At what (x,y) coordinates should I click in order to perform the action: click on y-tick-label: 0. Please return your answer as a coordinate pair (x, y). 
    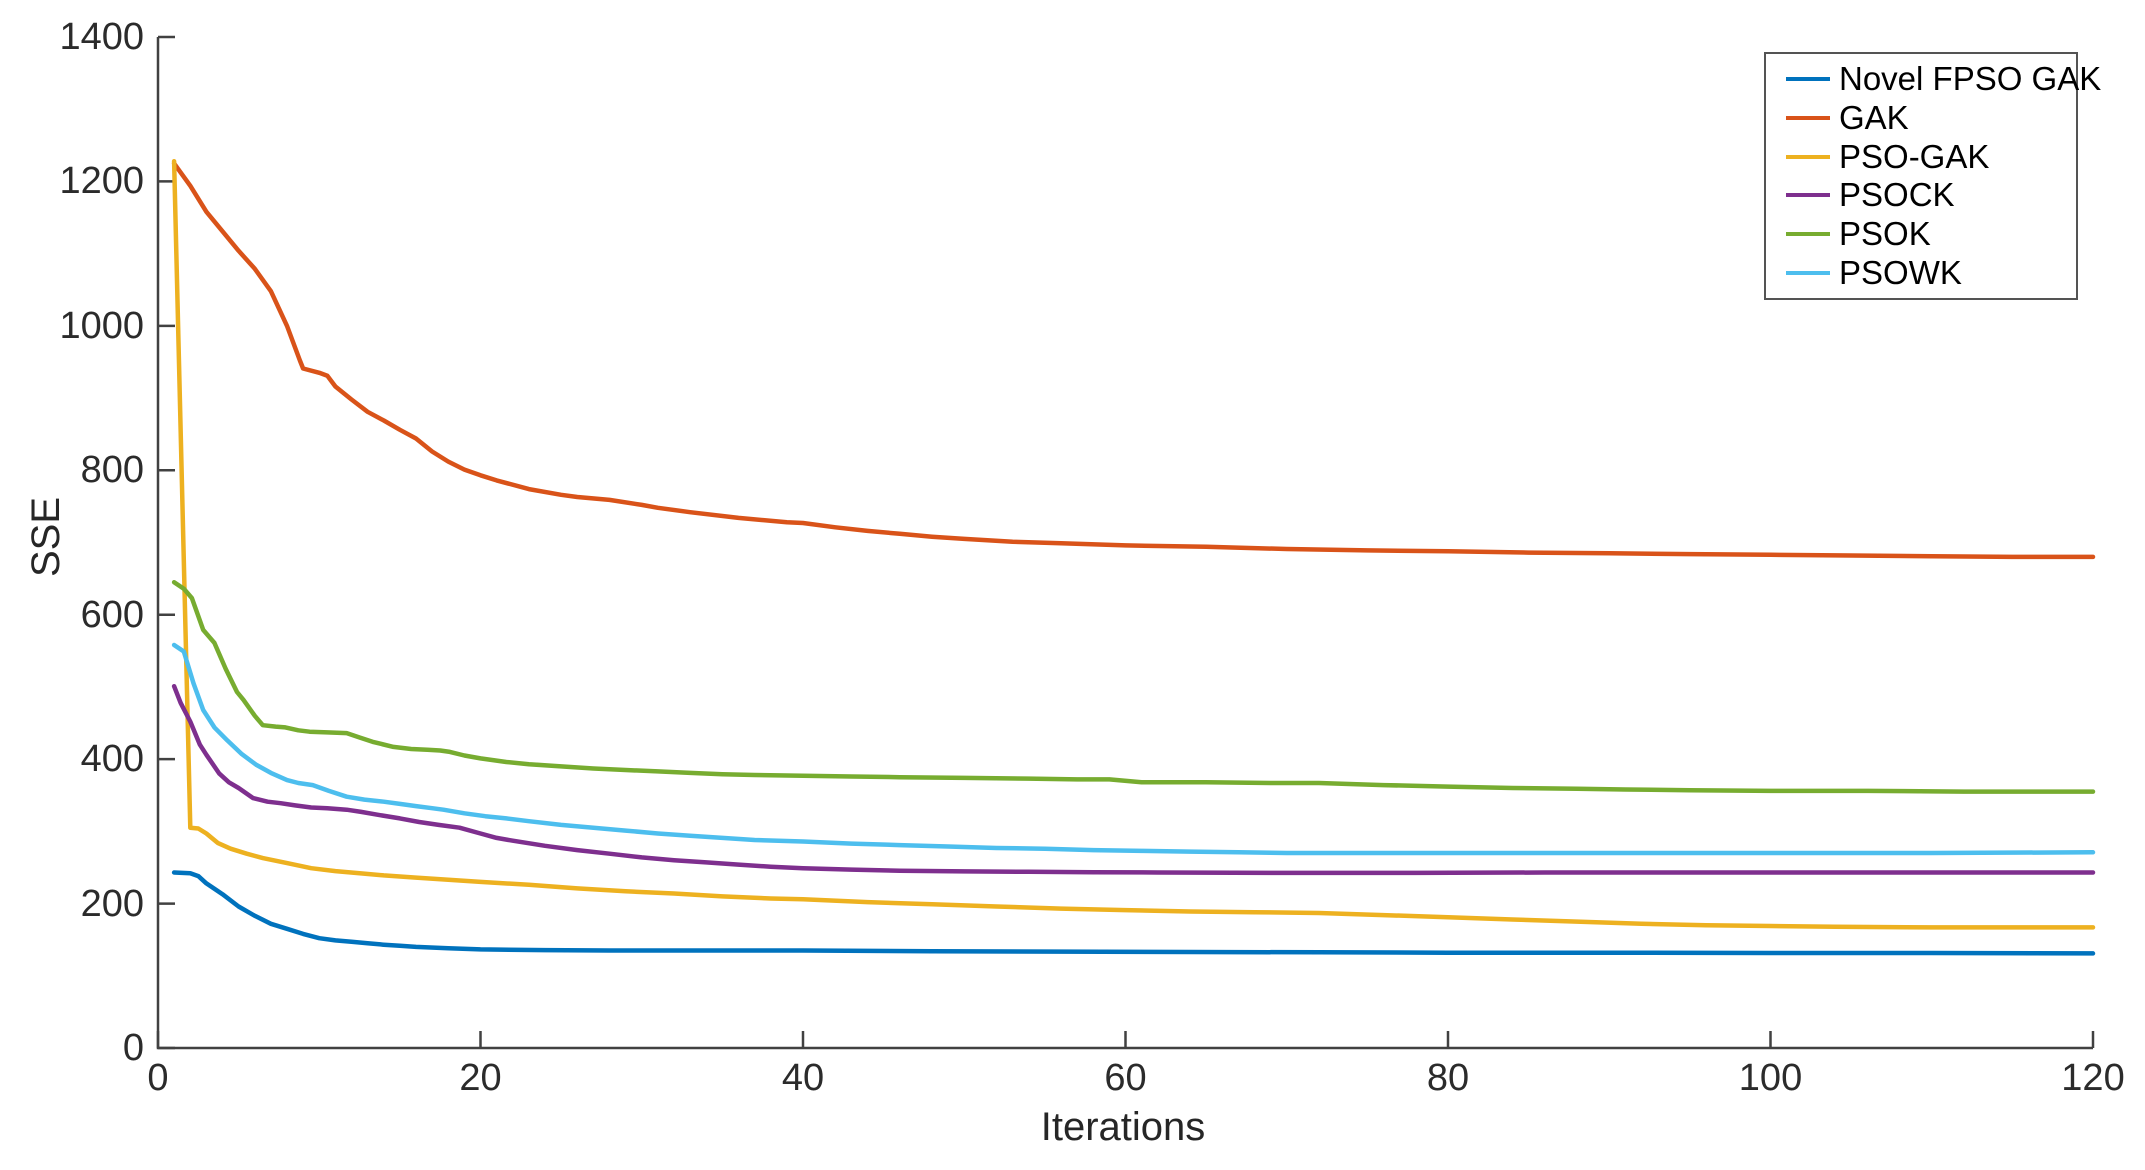
    Looking at the image, I should click on (133, 1048).